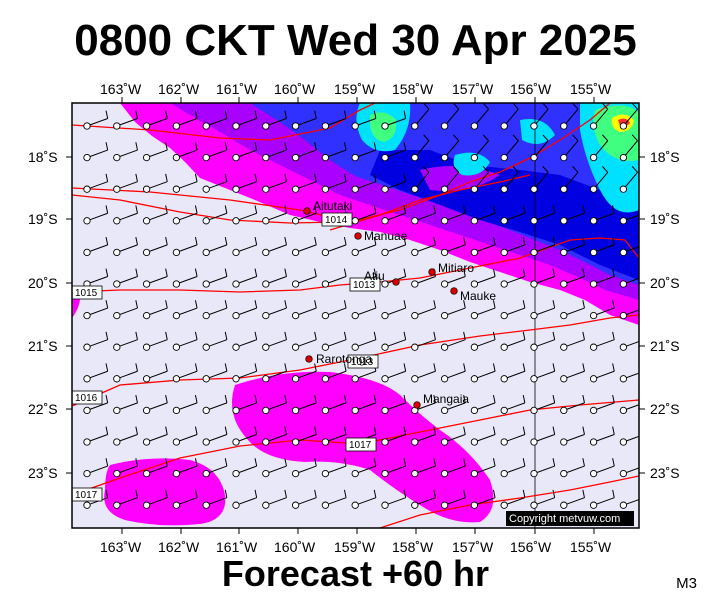 This screenshot has width=711, height=600. Describe the element at coordinates (43, 283) in the screenshot. I see `lat-label-left-20s: 20˚S` at that location.